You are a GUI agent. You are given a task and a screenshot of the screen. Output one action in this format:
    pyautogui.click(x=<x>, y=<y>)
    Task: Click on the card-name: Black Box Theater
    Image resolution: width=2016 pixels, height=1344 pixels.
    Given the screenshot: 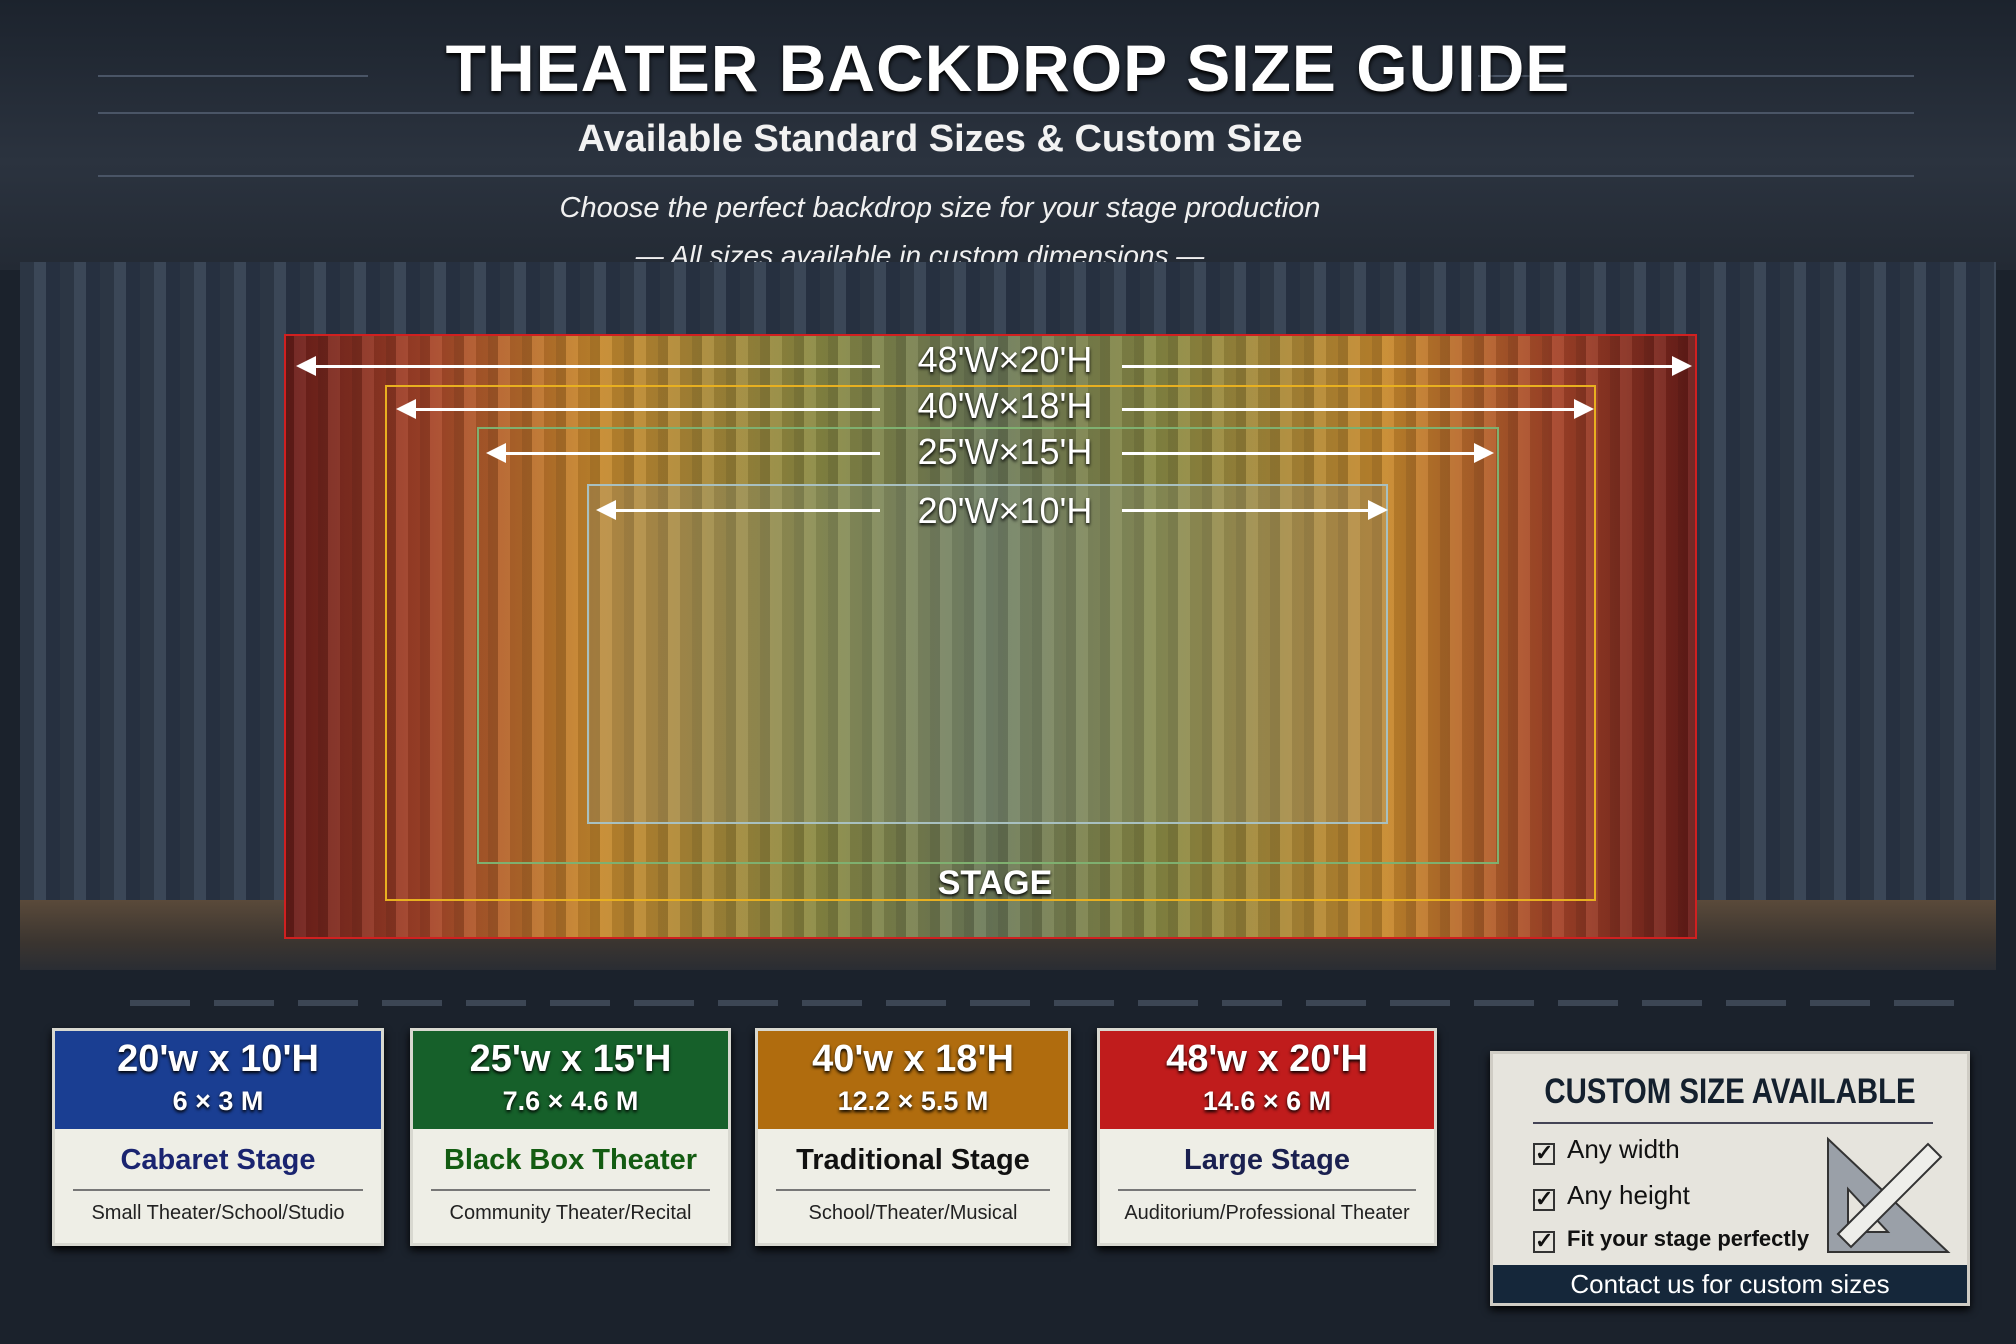 What is the action you would take?
    pyautogui.click(x=570, y=1160)
    